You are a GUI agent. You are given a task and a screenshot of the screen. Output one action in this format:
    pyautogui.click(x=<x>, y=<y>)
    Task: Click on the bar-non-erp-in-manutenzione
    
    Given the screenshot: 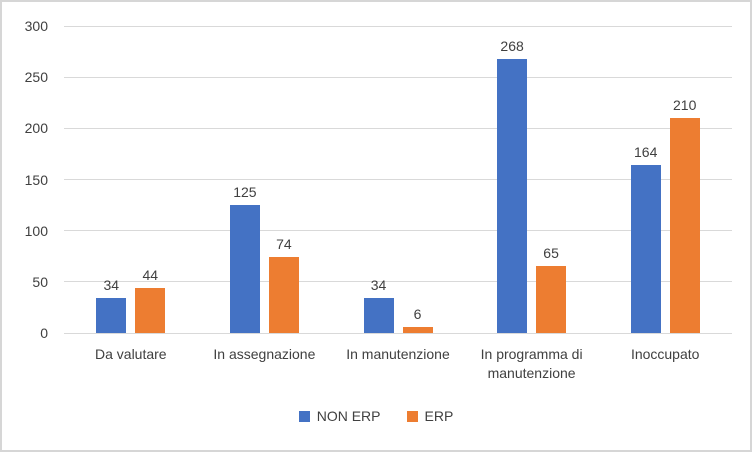 What is the action you would take?
    pyautogui.click(x=378, y=315)
    